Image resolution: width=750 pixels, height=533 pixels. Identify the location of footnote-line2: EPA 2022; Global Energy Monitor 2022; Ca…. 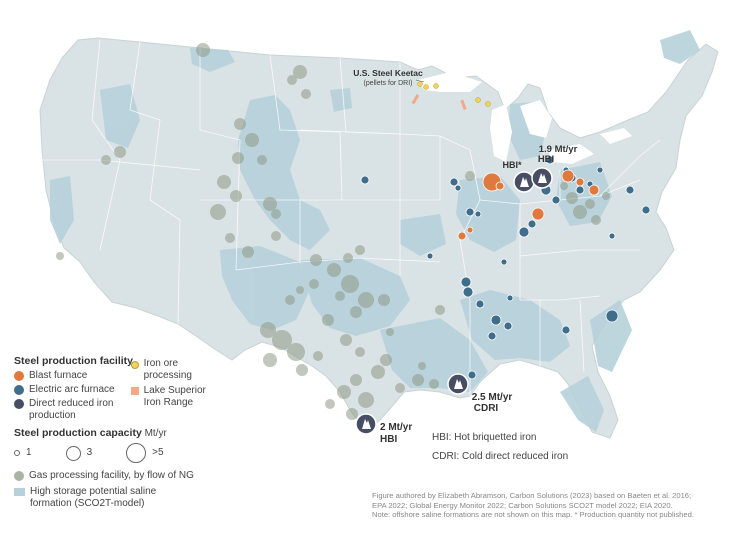
(522, 505).